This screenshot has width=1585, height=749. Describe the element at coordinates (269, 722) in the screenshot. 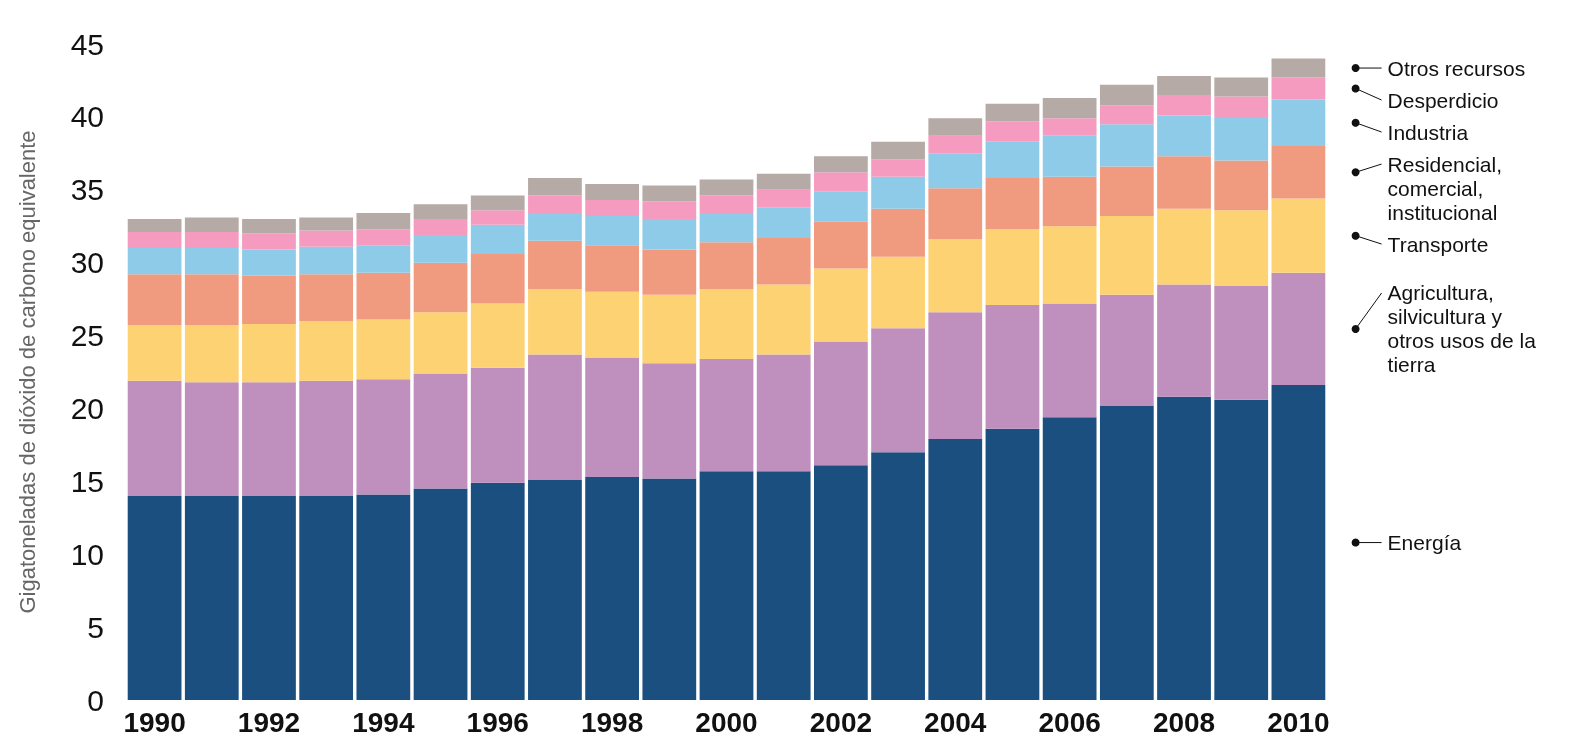

I see `x-tick-label: 1992` at that location.